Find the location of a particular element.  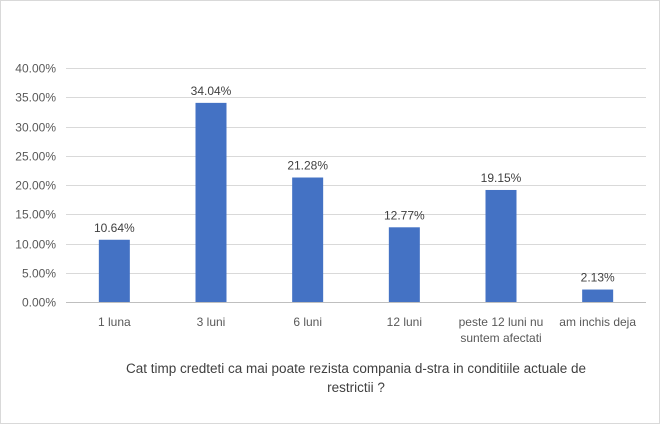

category-label: peste 12 luni nu is located at coordinates (501, 322).